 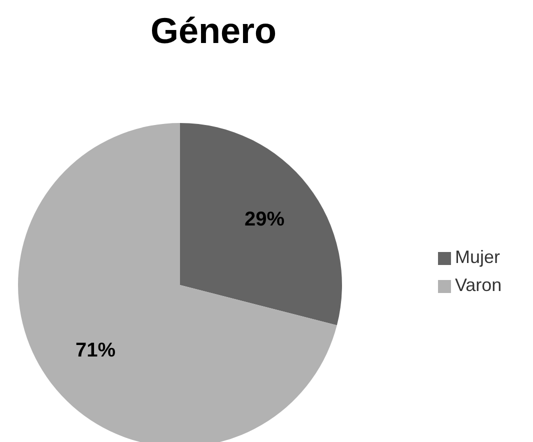 I want to click on legend-label: Varon, so click(x=478, y=285).